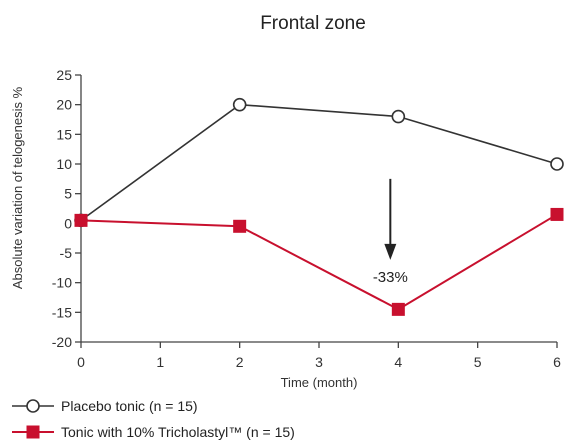 The width and height of the screenshot is (564, 447). What do you see at coordinates (129, 406) in the screenshot?
I see `legend-label: Placebo tonic (n = 15)` at bounding box center [129, 406].